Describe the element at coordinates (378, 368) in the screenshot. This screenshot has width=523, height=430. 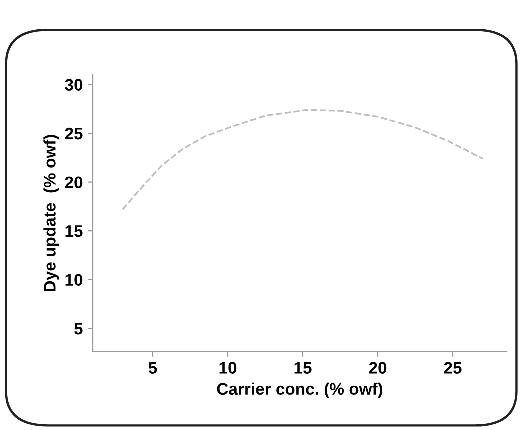
I see `x-tick-label: 20` at that location.